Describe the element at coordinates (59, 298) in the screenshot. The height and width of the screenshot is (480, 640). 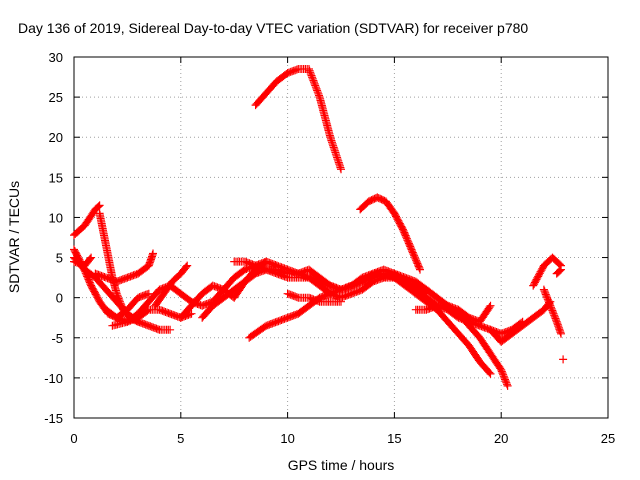
I see `y-tick-label: 0` at that location.